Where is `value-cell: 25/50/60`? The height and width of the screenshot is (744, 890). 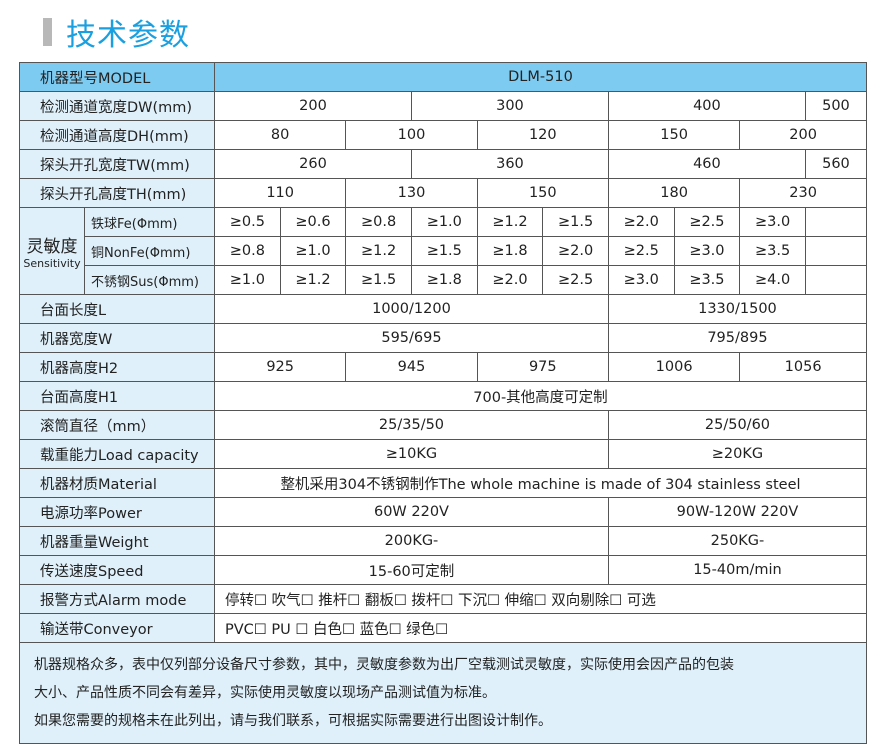 value-cell: 25/50/60 is located at coordinates (737, 425).